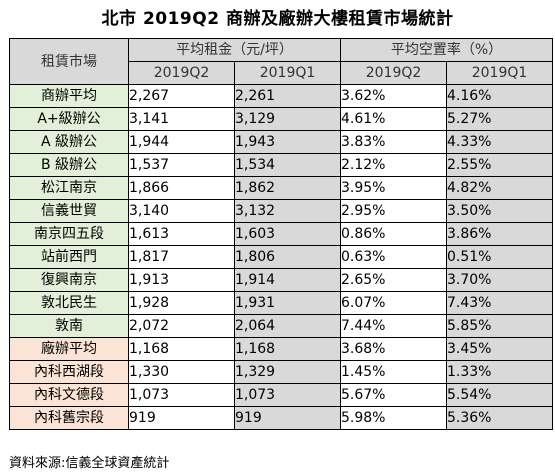 Image resolution: width=555 pixels, height=472 pixels. What do you see at coordinates (181, 142) in the screenshot?
I see `cell-rent-2019q2: 1,944` at bounding box center [181, 142].